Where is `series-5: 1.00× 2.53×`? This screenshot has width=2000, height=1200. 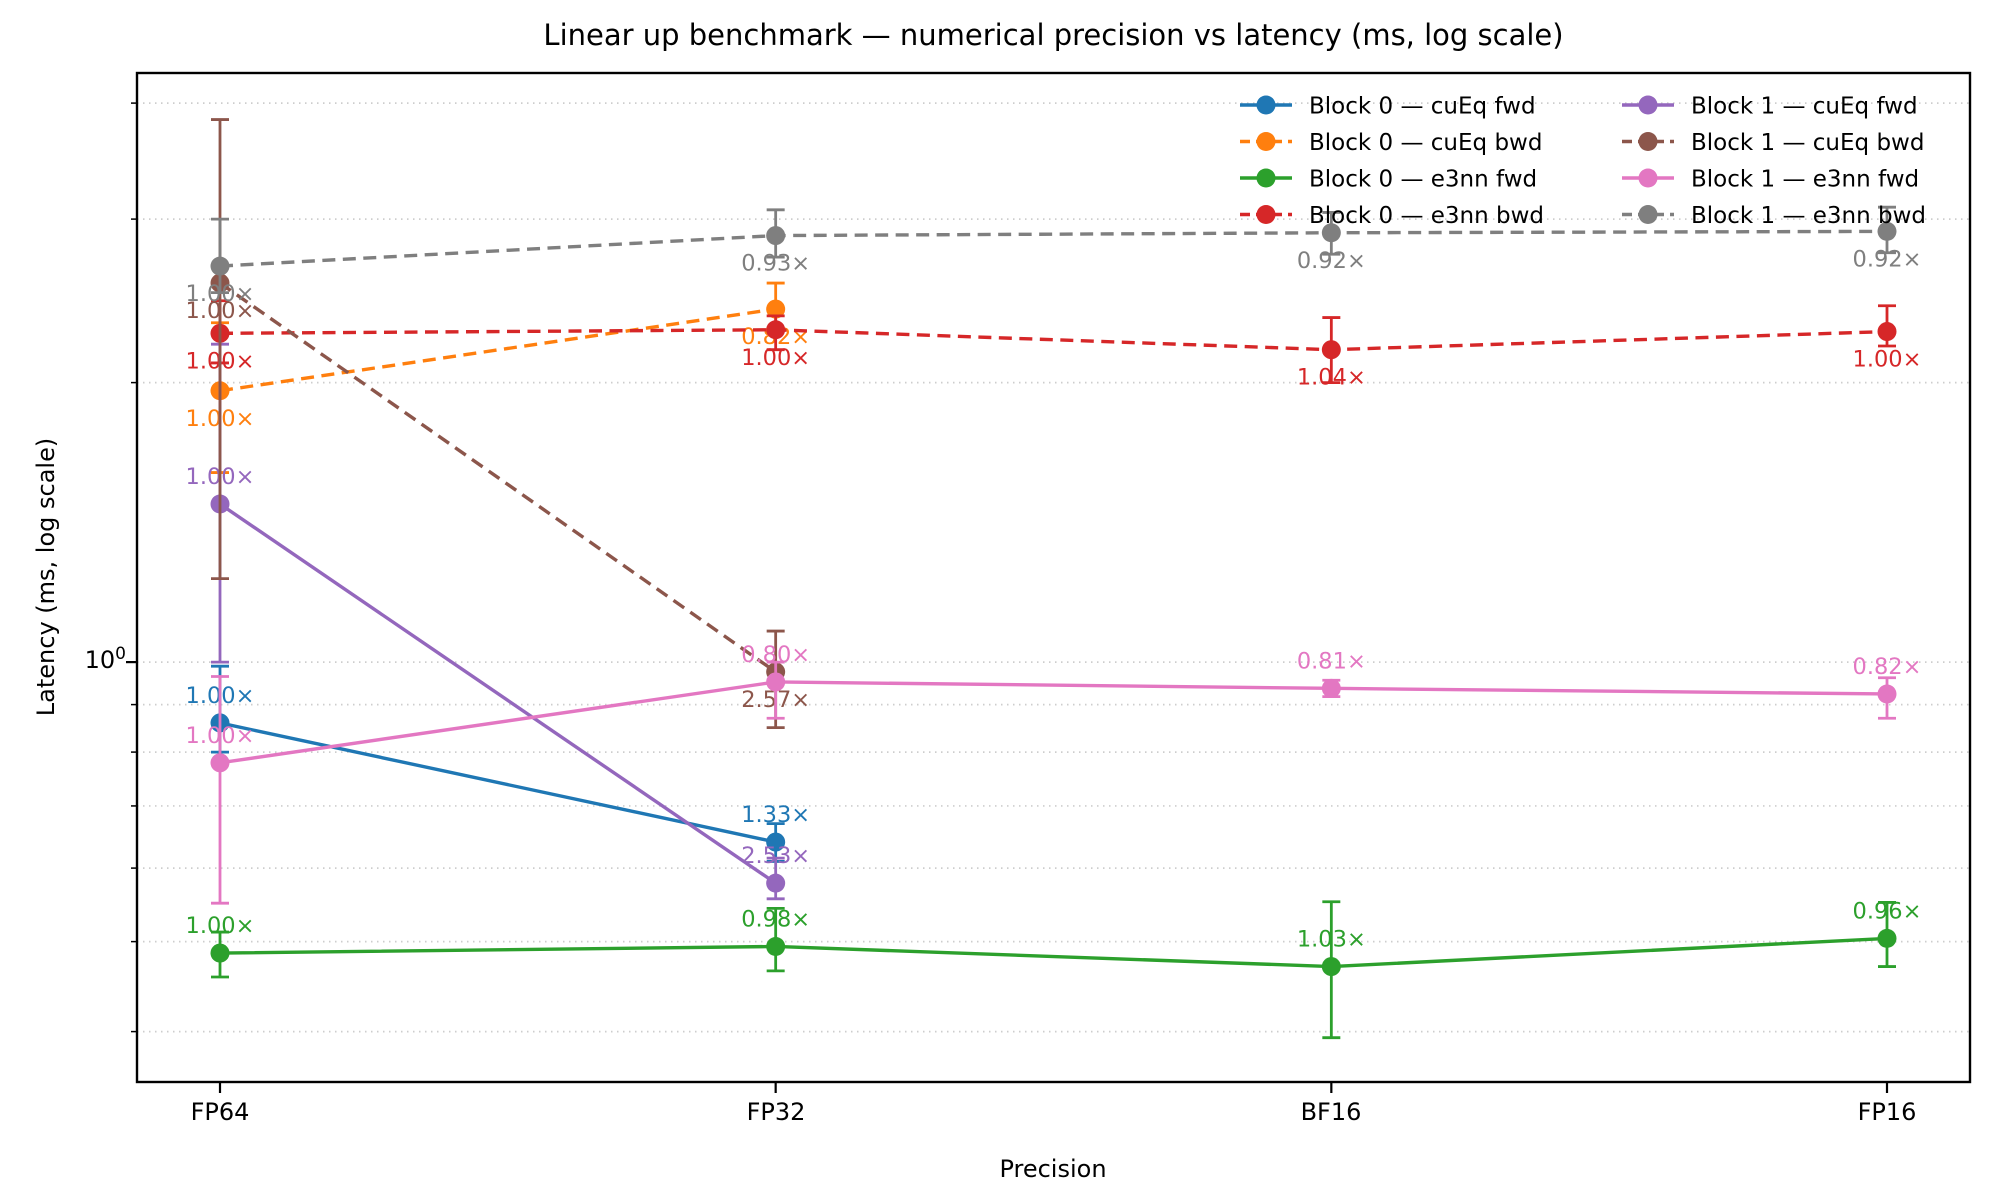 series-5: 1.00× 2.53× is located at coordinates (498, 621).